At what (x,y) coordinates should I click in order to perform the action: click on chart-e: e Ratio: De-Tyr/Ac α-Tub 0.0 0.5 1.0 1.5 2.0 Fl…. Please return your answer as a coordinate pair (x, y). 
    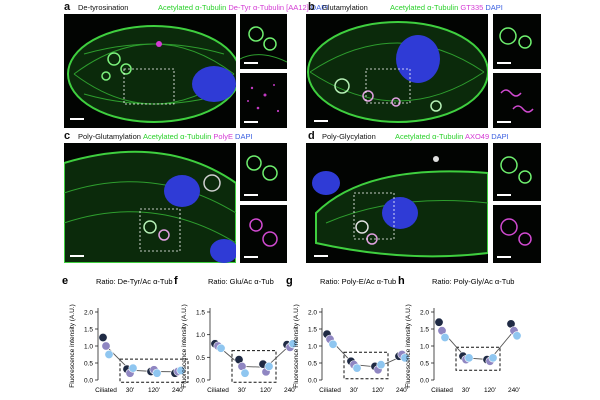
    Looking at the image, I should click on (125, 334).